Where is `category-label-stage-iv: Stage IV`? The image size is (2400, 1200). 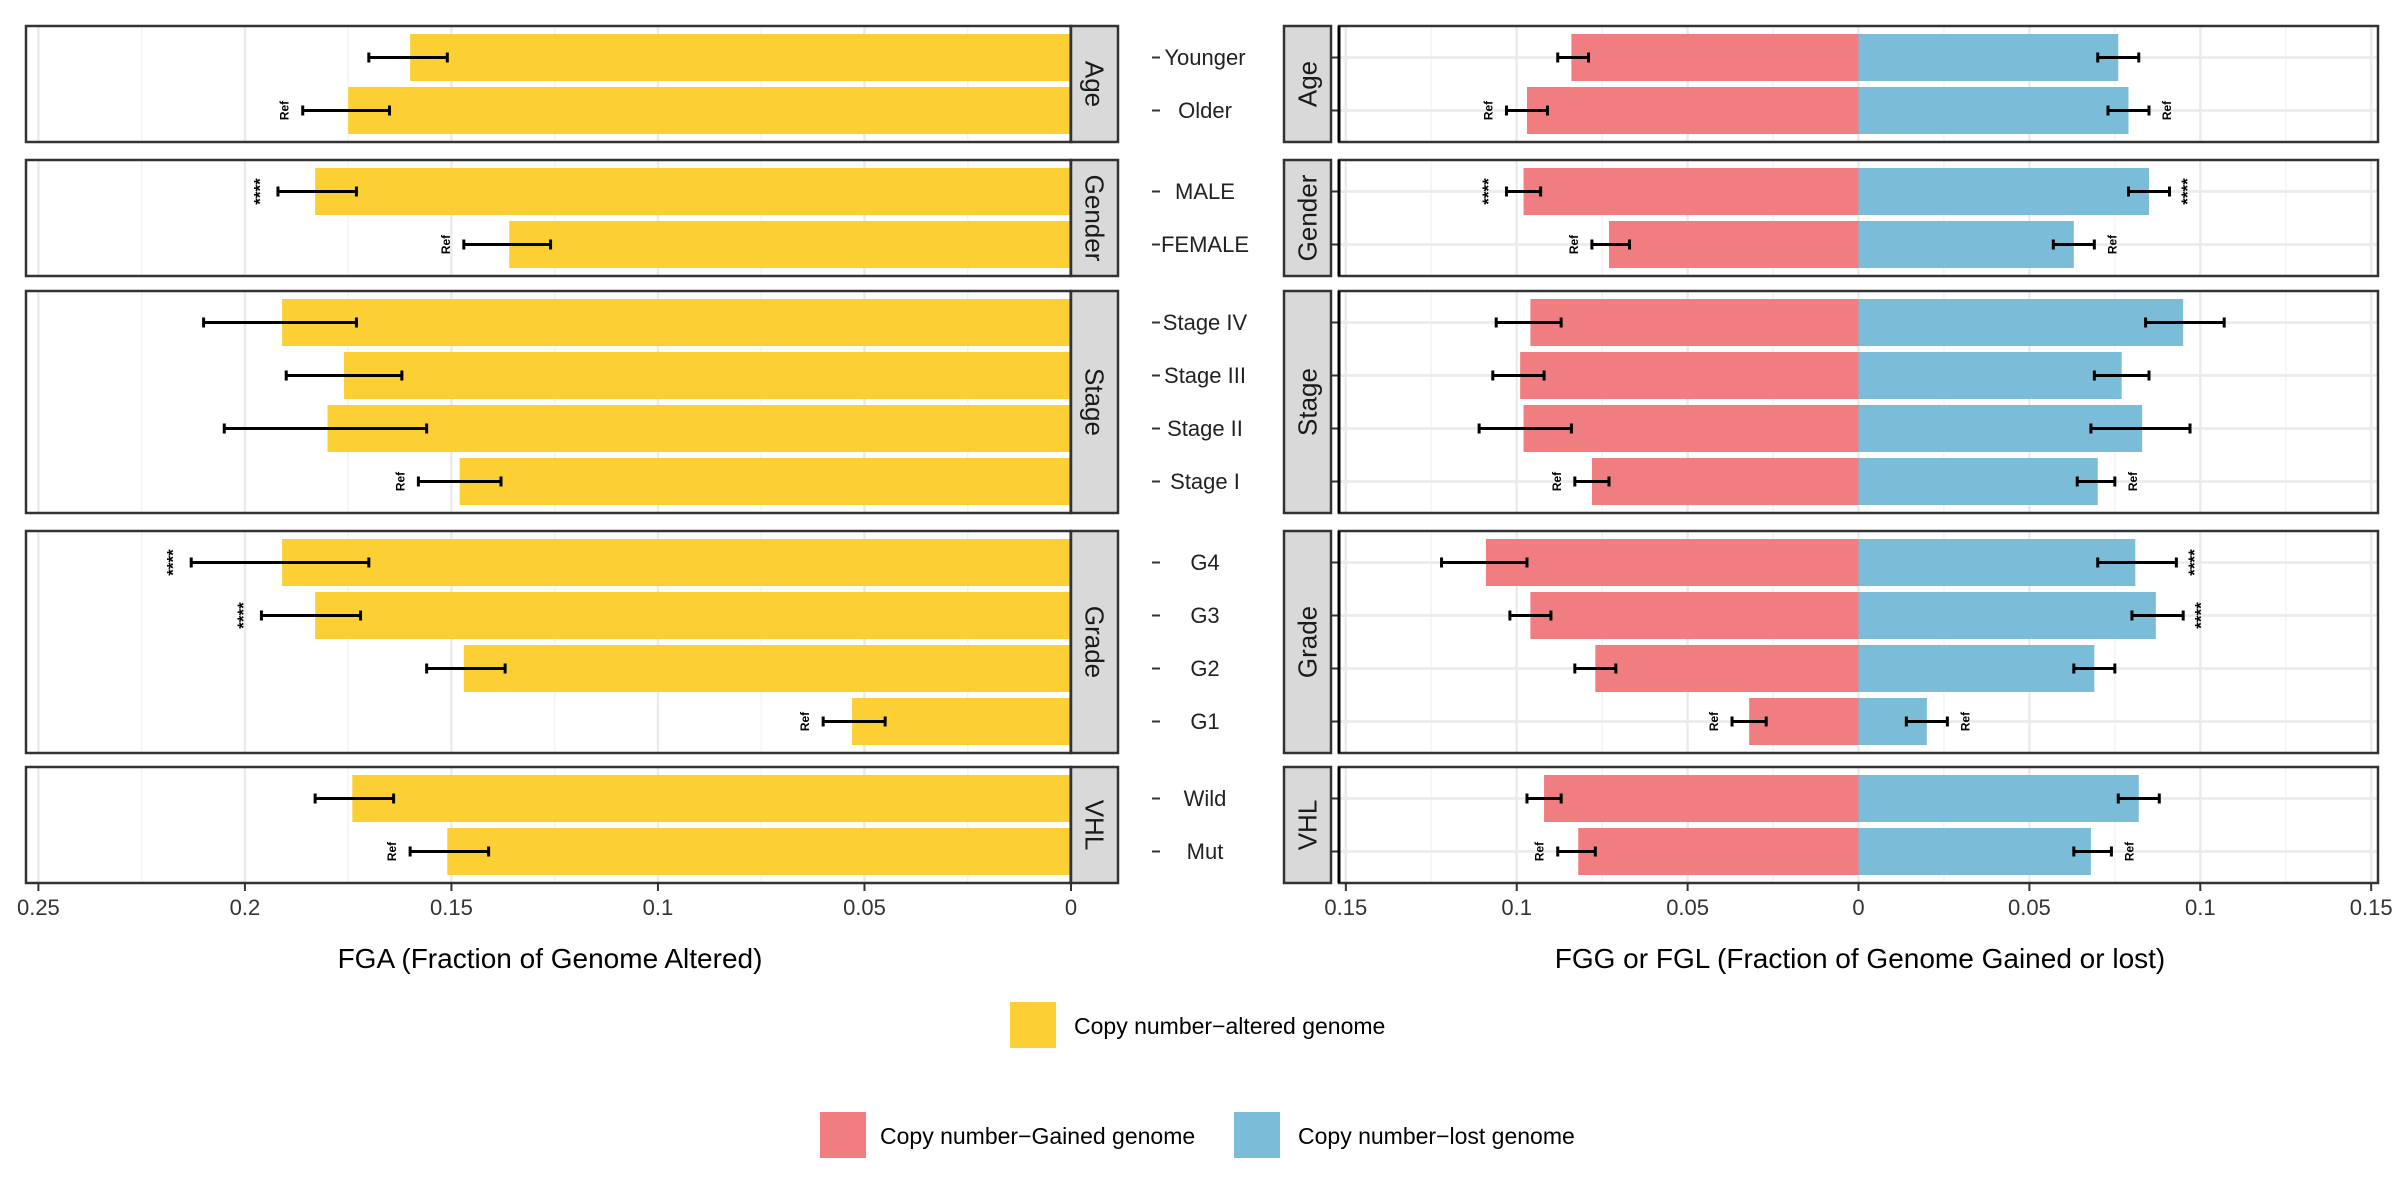 category-label-stage-iv: Stage IV is located at coordinates (1205, 322).